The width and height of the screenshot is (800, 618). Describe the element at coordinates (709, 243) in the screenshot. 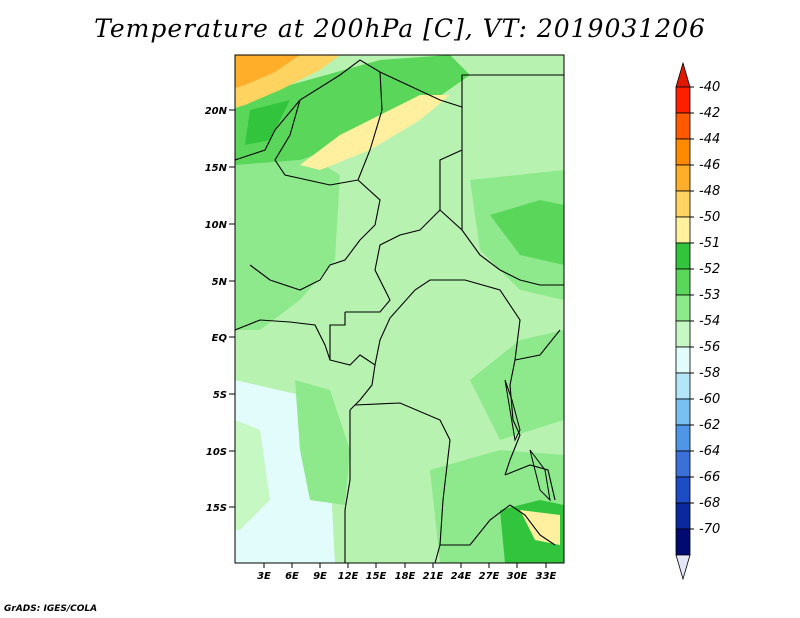

I see `colorbar-label: -51` at that location.